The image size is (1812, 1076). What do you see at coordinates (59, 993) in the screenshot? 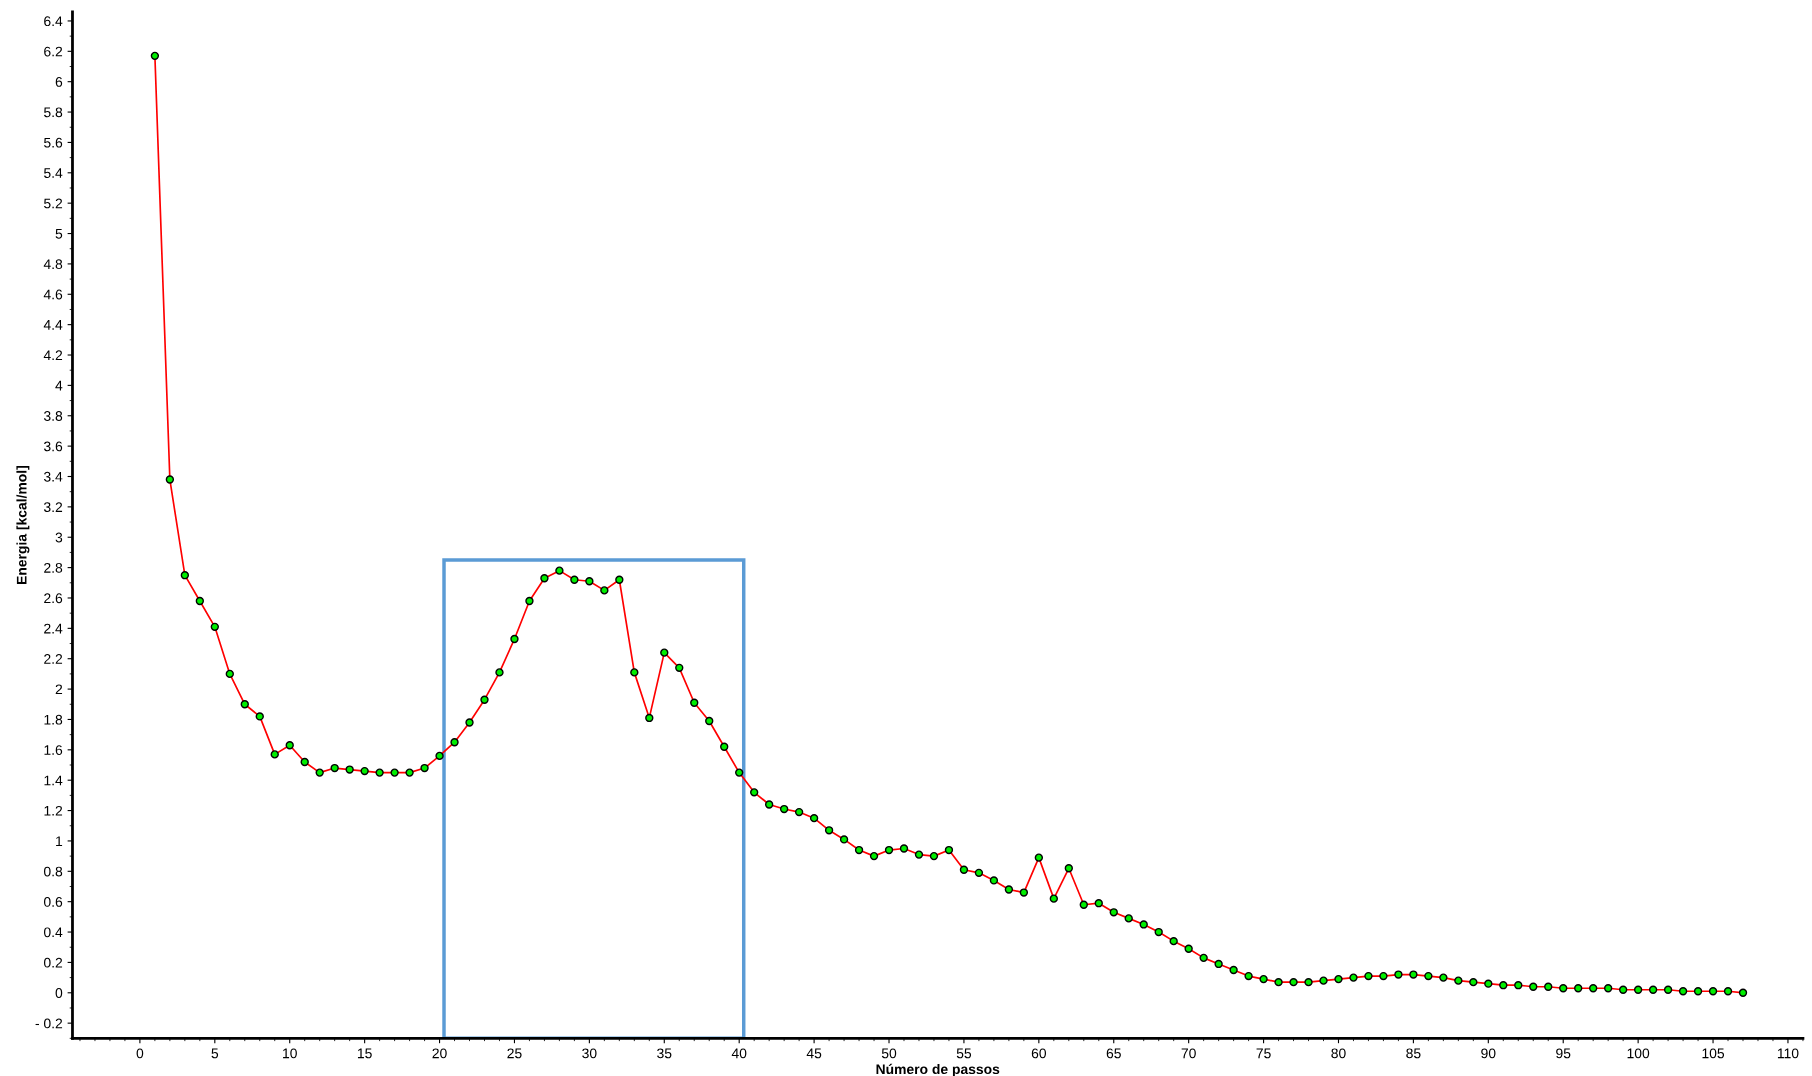
I see `y-tick-label: 0` at bounding box center [59, 993].